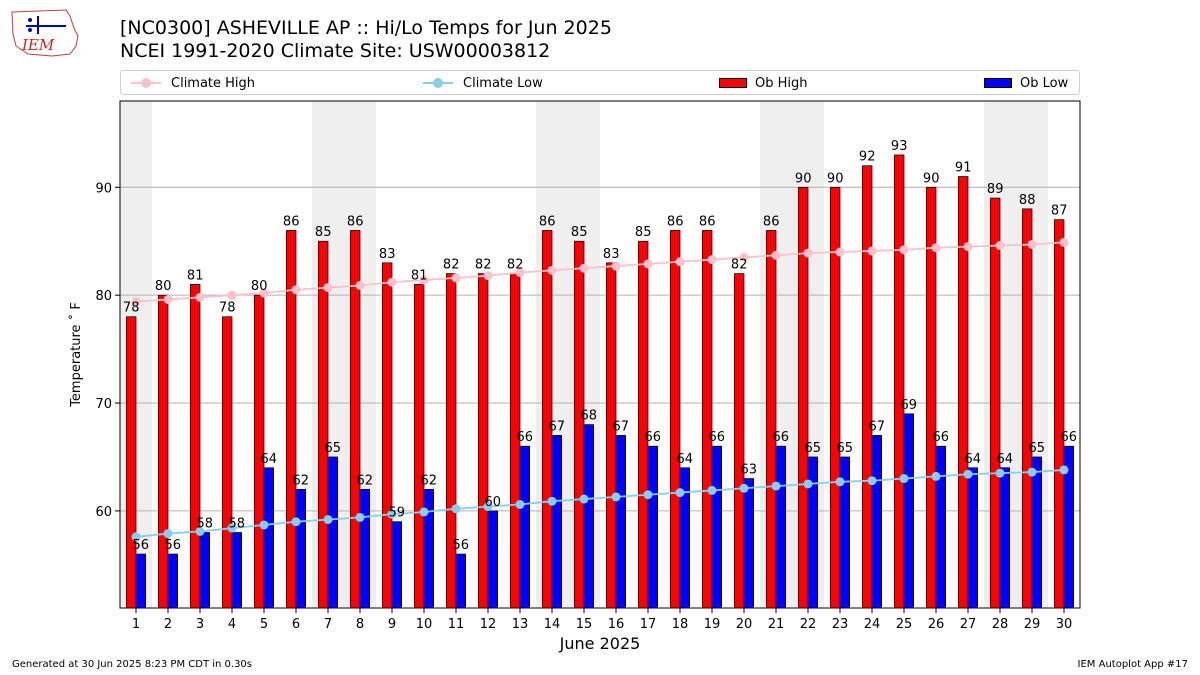 This screenshot has height=675, width=1200. Describe the element at coordinates (1037, 448) in the screenshot. I see `ob-low-label: 65` at that location.